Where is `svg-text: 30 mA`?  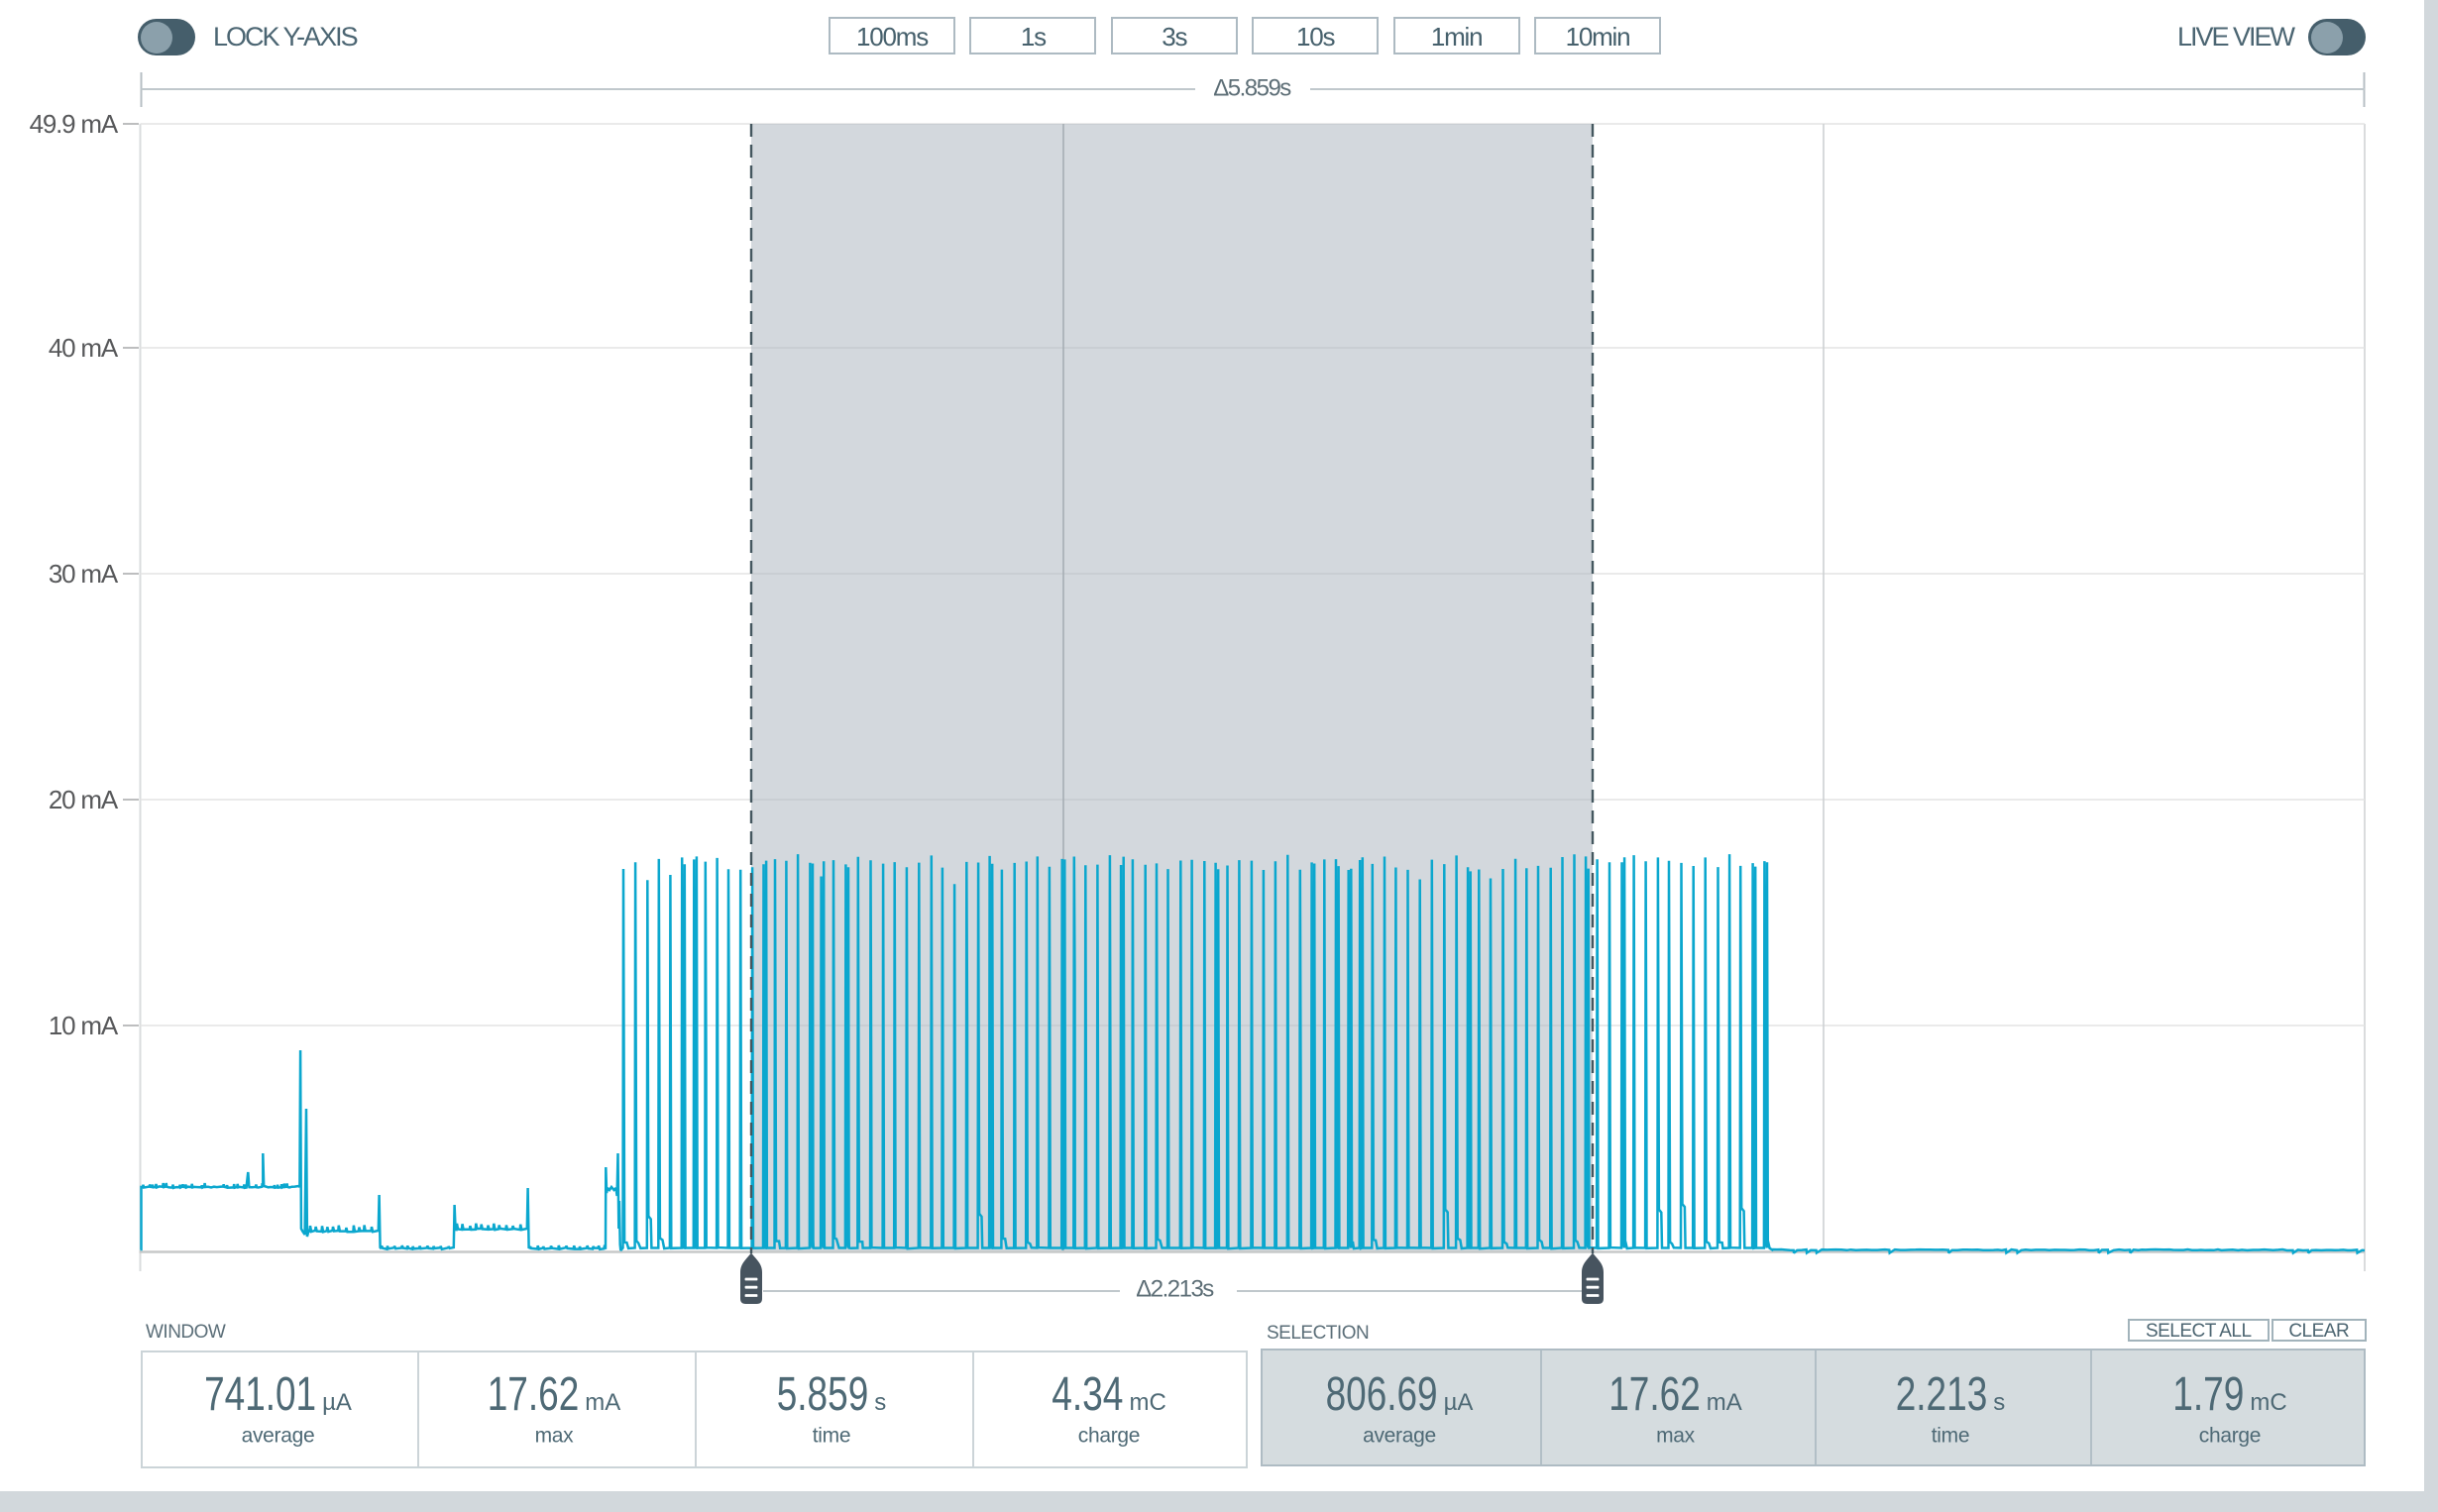 svg-text: 30 mA is located at coordinates (84, 574).